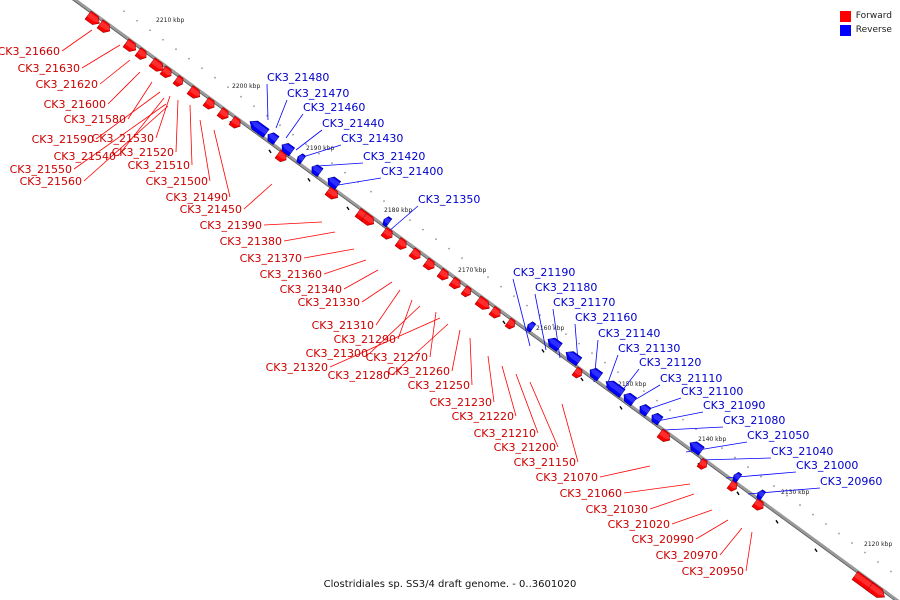 The height and width of the screenshot is (600, 900). Describe the element at coordinates (419, 371) in the screenshot. I see `forward-gene-label: CK3_21260` at that location.